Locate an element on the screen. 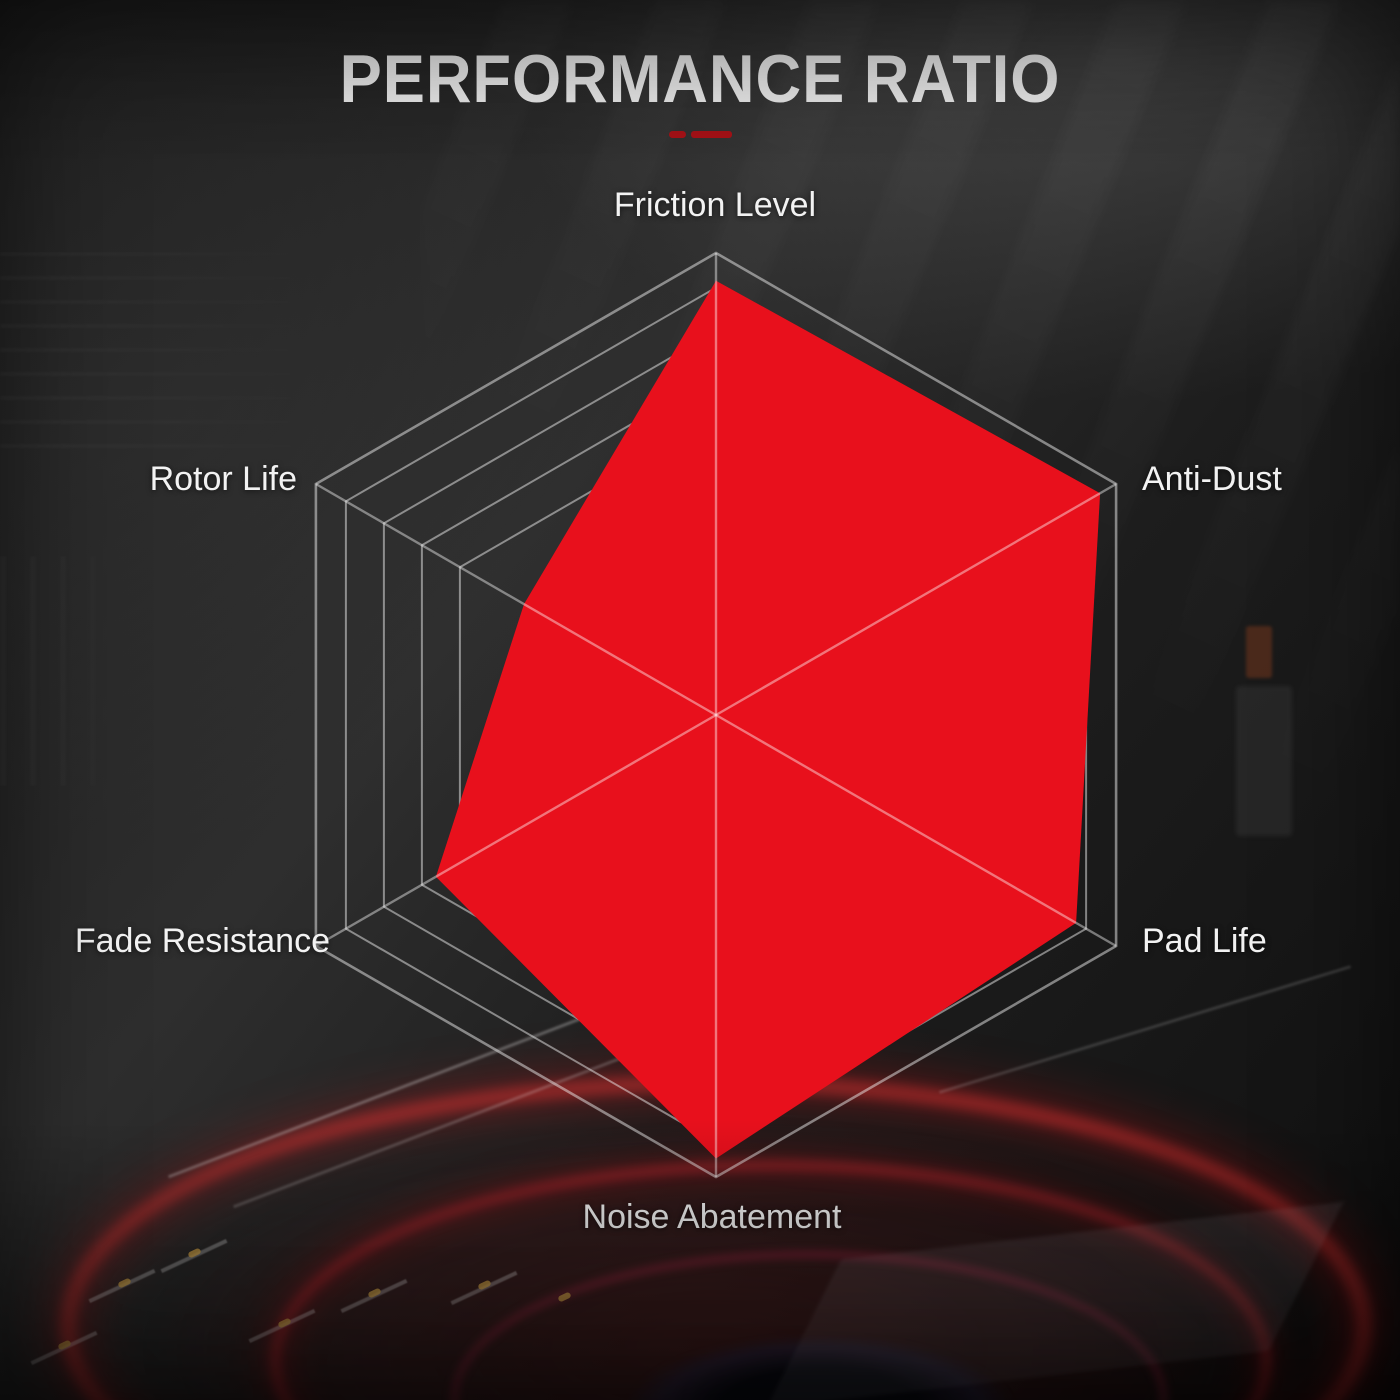 The image size is (1400, 1400). axis-label-fade-resistance: Fade Resistance is located at coordinates (202, 941).